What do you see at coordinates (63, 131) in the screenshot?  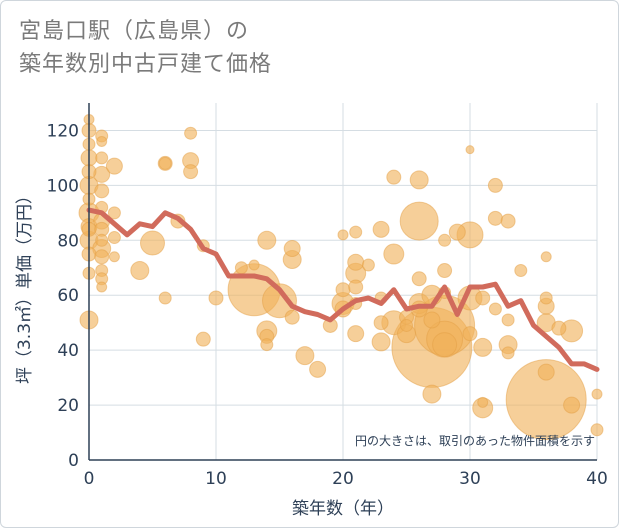 I see `y-tick-label: 120` at bounding box center [63, 131].